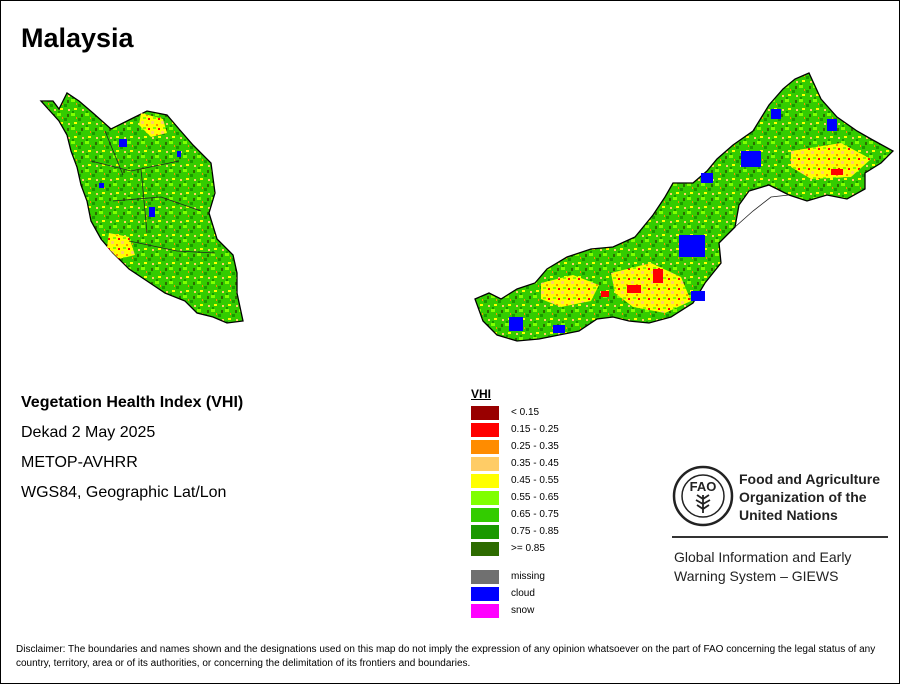 This screenshot has width=900, height=684. What do you see at coordinates (535, 463) in the screenshot?
I see `legend-label: 0.35 - 0.45` at bounding box center [535, 463].